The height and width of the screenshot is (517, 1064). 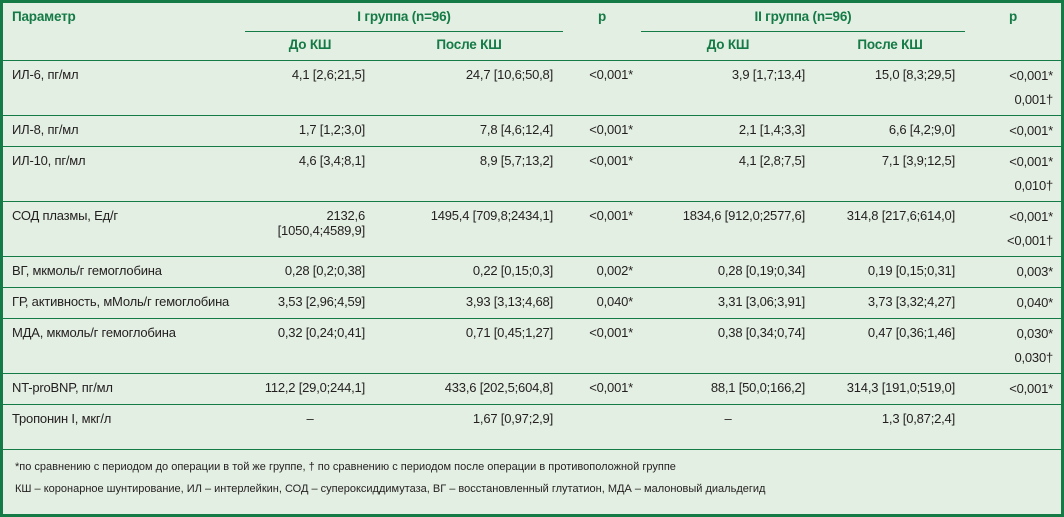 What do you see at coordinates (890, 44) in the screenshot?
I see `g2-after-header: После КШ` at bounding box center [890, 44].